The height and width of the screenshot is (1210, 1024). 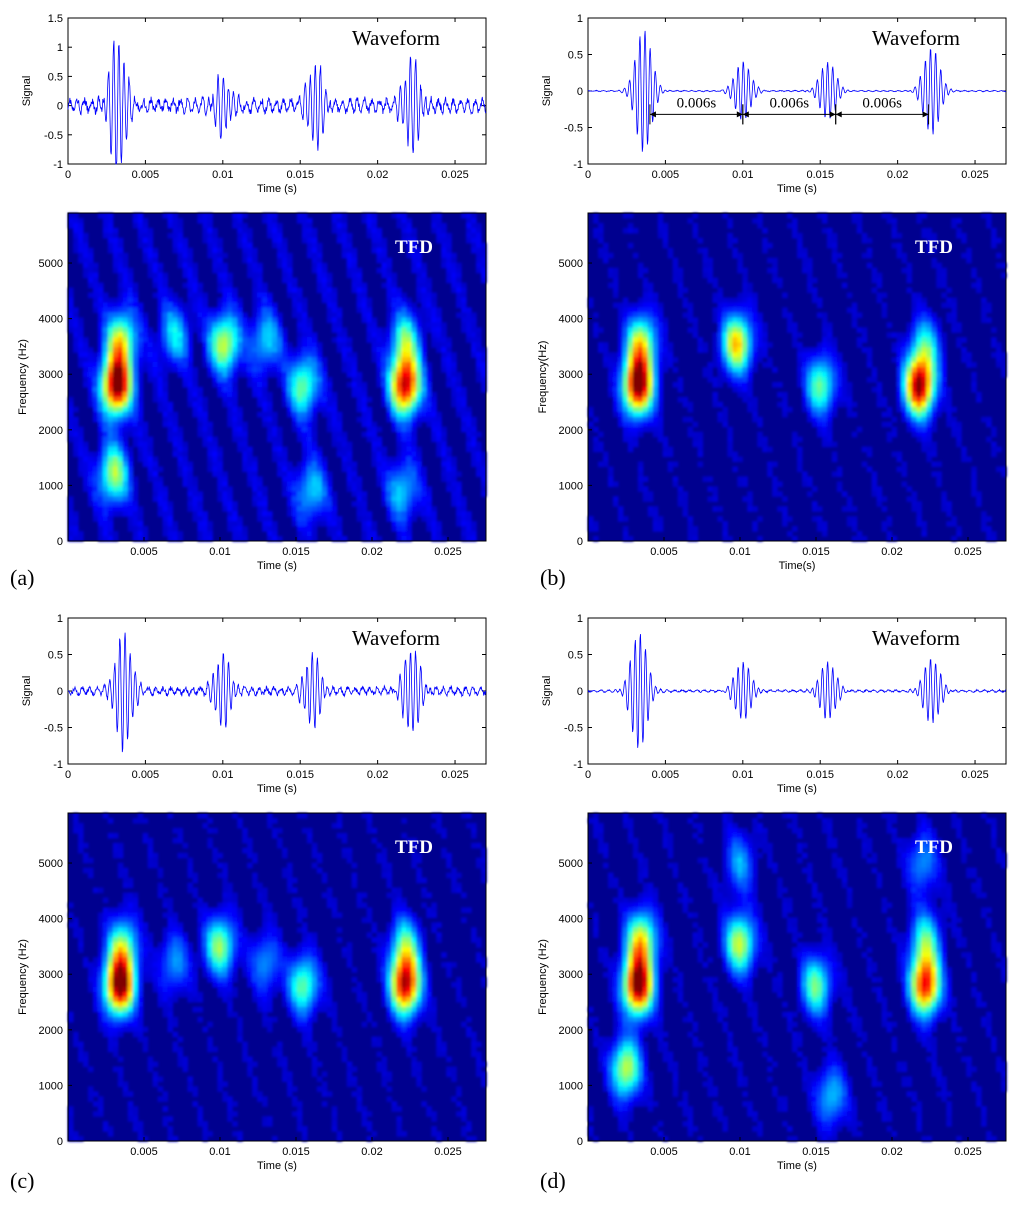 I want to click on waveform-title: Waveform, so click(x=916, y=38).